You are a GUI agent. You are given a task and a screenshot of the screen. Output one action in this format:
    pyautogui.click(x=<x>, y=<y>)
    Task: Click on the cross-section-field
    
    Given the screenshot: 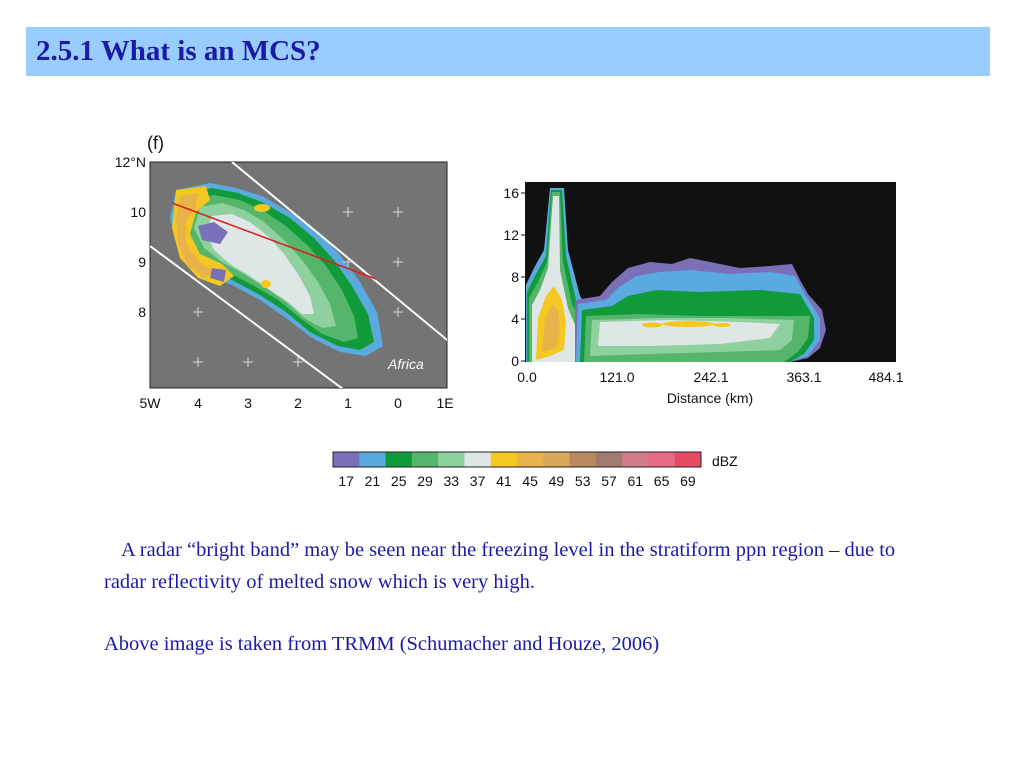 What is the action you would take?
    pyautogui.click(x=676, y=275)
    